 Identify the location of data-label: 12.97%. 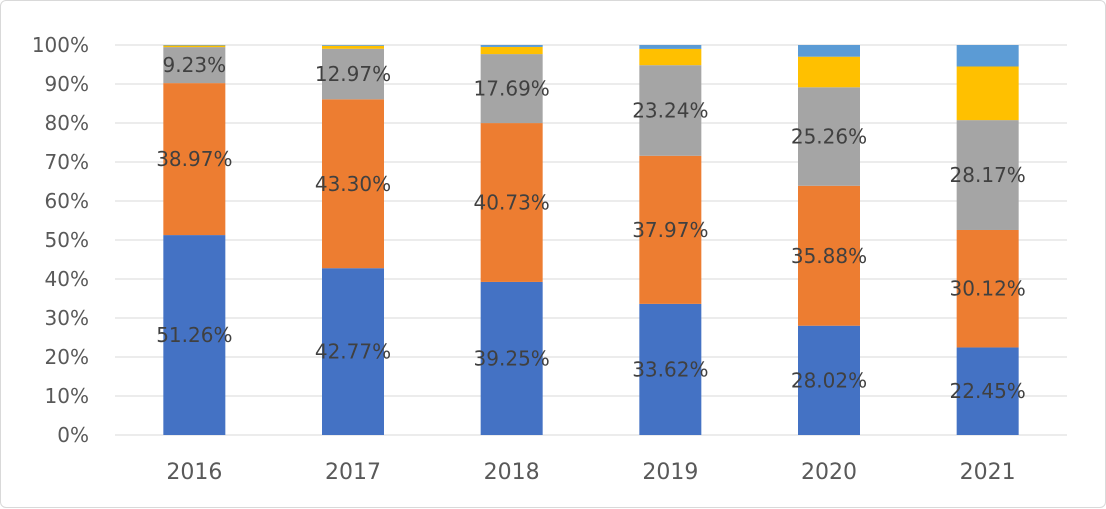
(353, 74).